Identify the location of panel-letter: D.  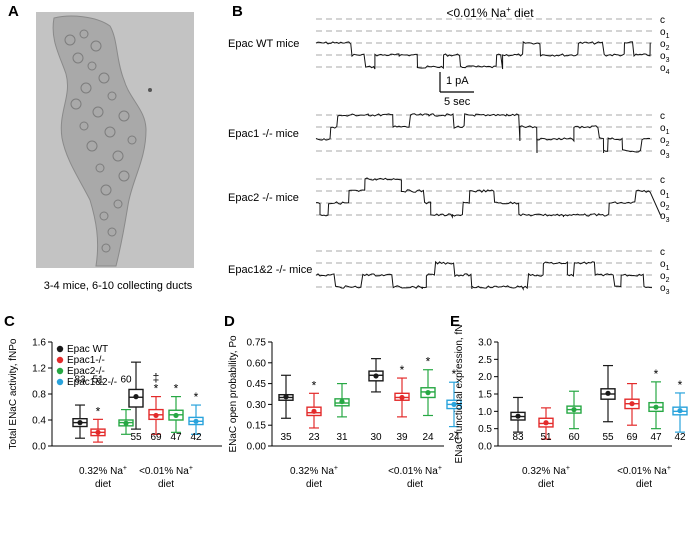
(229, 321).